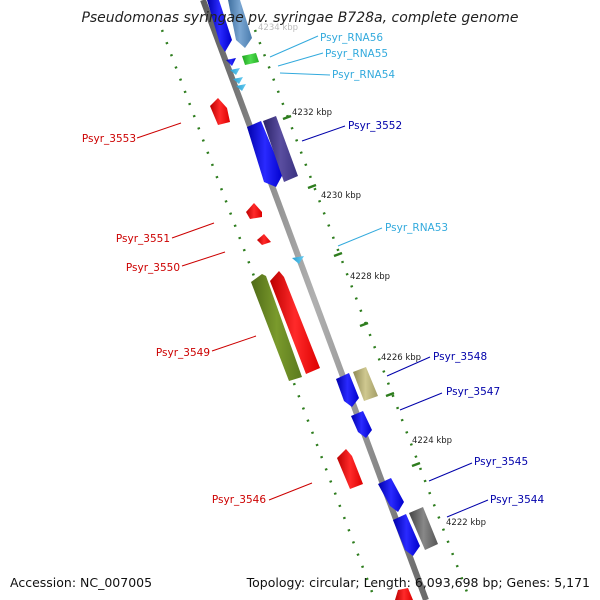 This screenshot has height=600, width=600. I want to click on feature-label-3546: Psyr_3546, so click(239, 500).